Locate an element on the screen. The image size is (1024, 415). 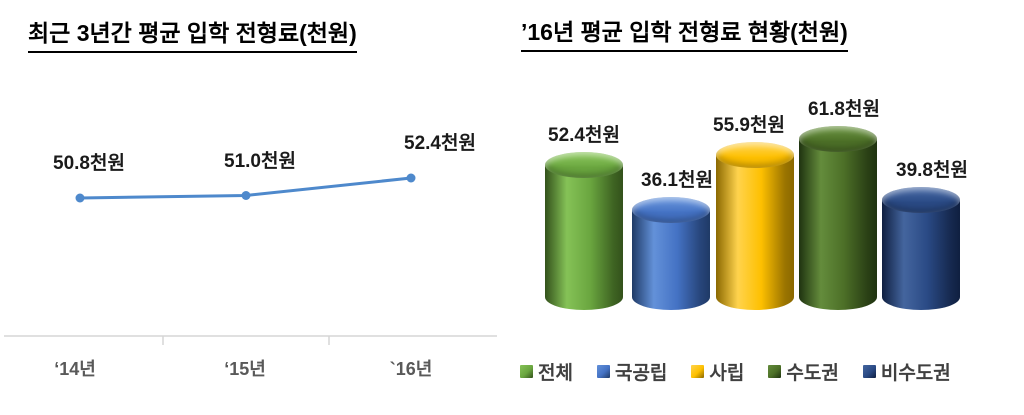
bar-data-label: 52.4천원 is located at coordinates (584, 135).